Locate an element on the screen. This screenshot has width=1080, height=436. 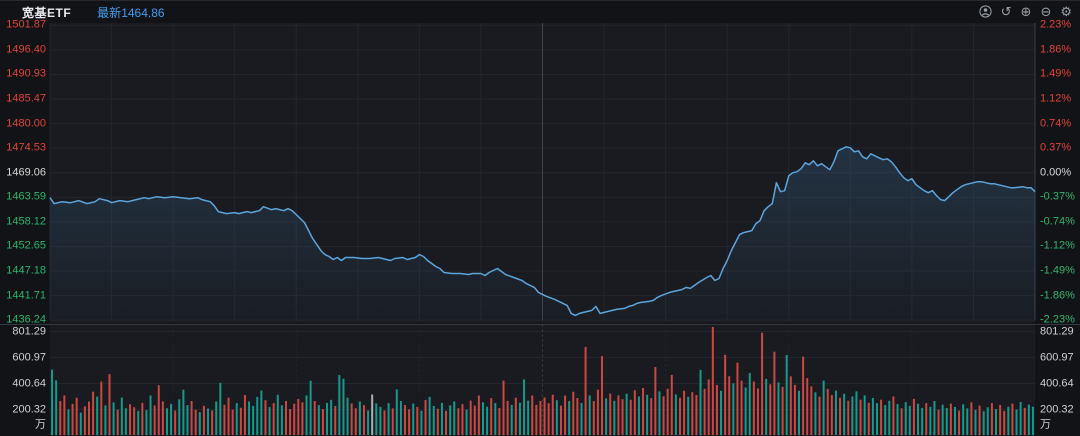
undo-icon: ↺ is located at coordinates (1006, 11).